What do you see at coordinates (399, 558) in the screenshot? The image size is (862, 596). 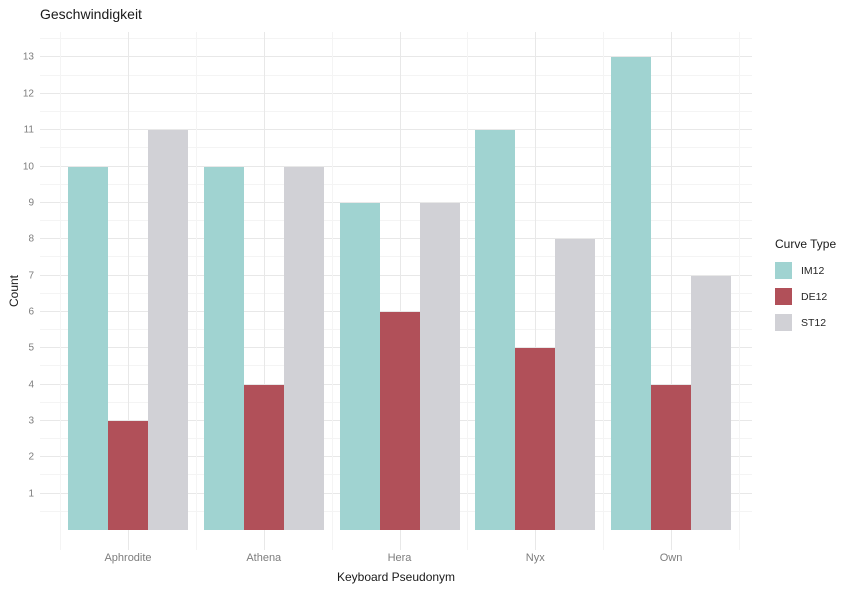 I see `x-tick-label: Hera` at bounding box center [399, 558].